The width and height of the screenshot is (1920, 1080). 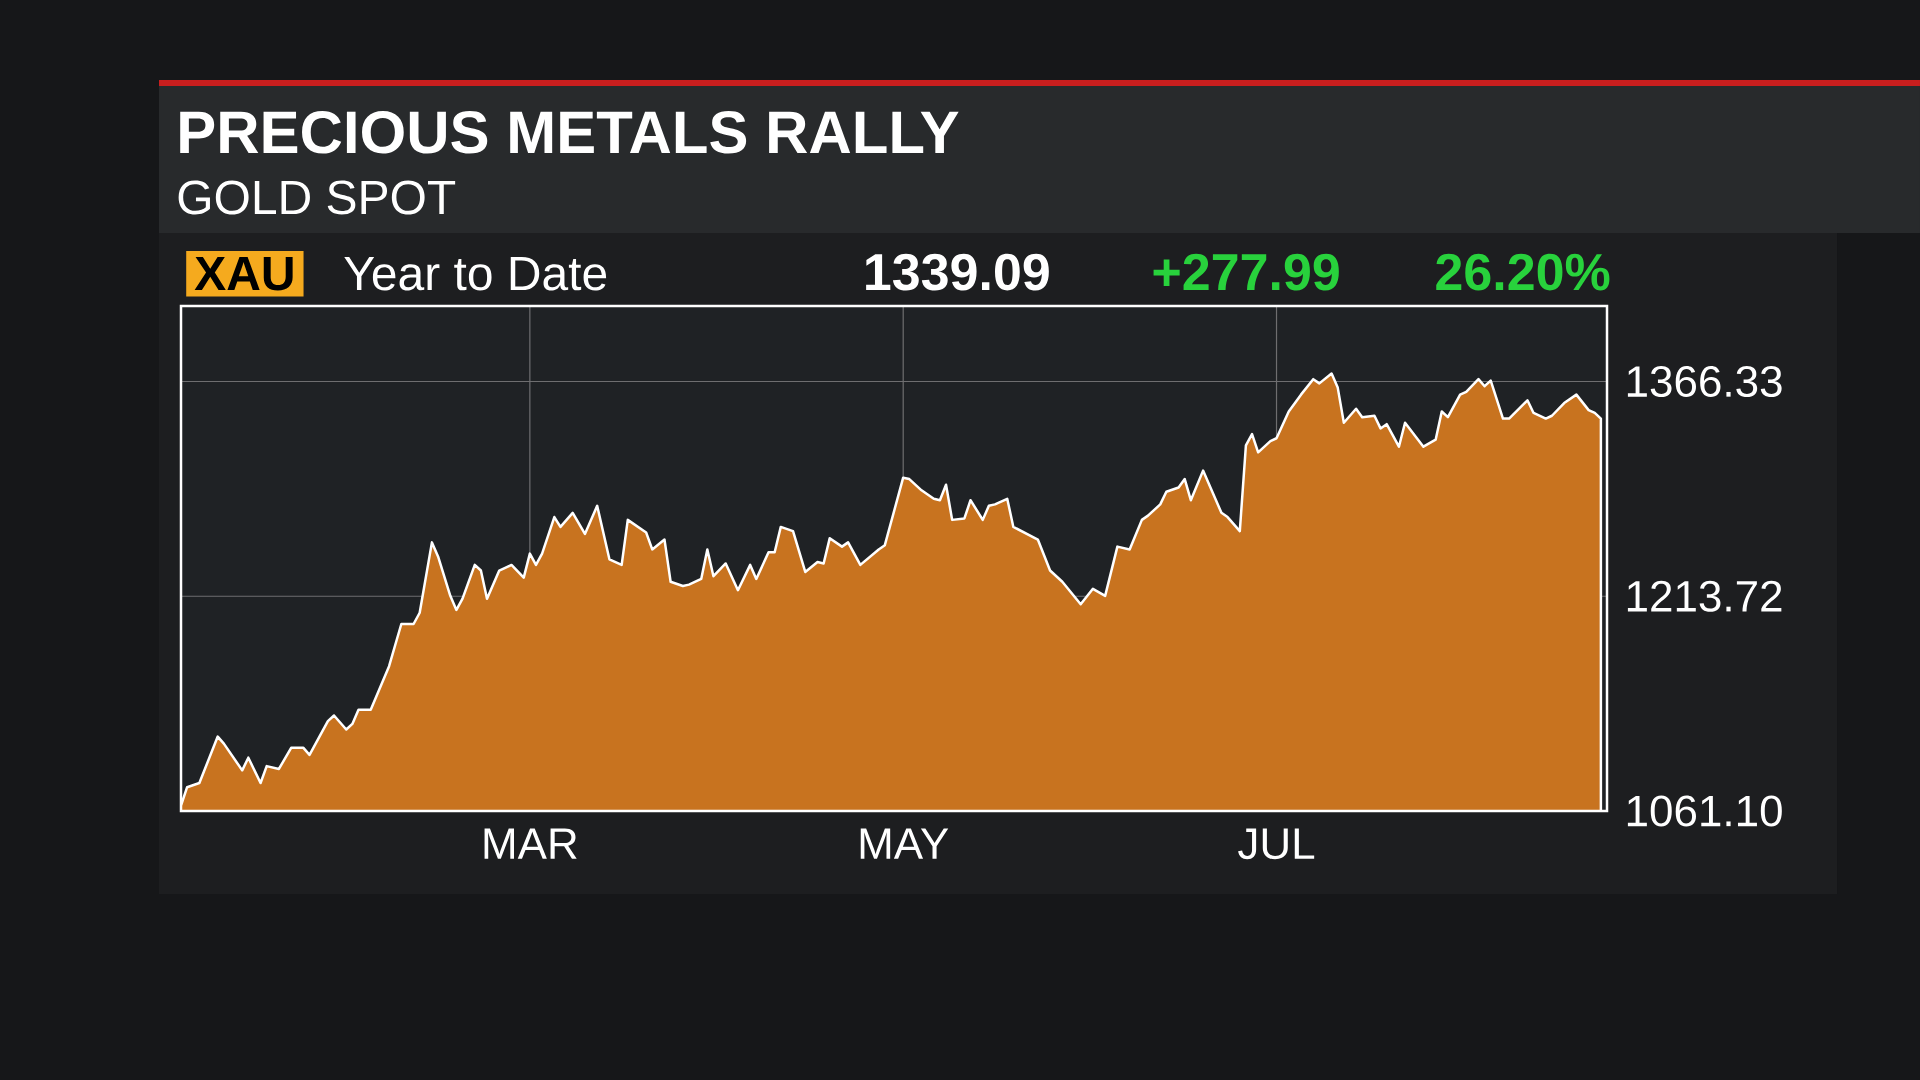 I want to click on x-tick-label: MAR, so click(x=530, y=843).